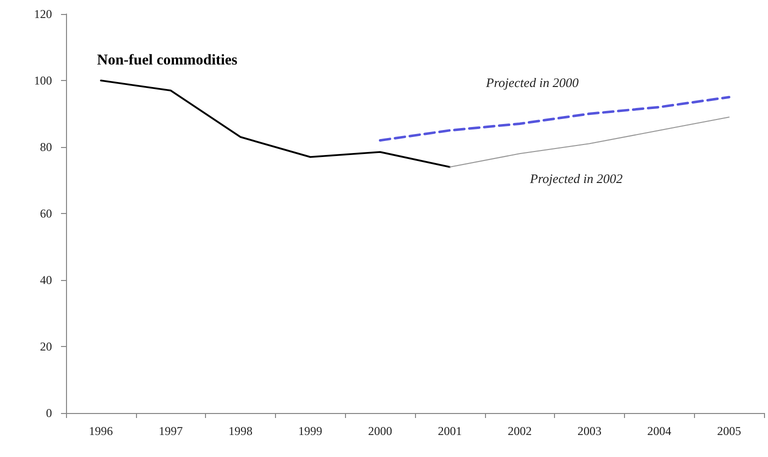 The width and height of the screenshot is (768, 457). I want to click on annotation: Projected in 2002, so click(576, 178).